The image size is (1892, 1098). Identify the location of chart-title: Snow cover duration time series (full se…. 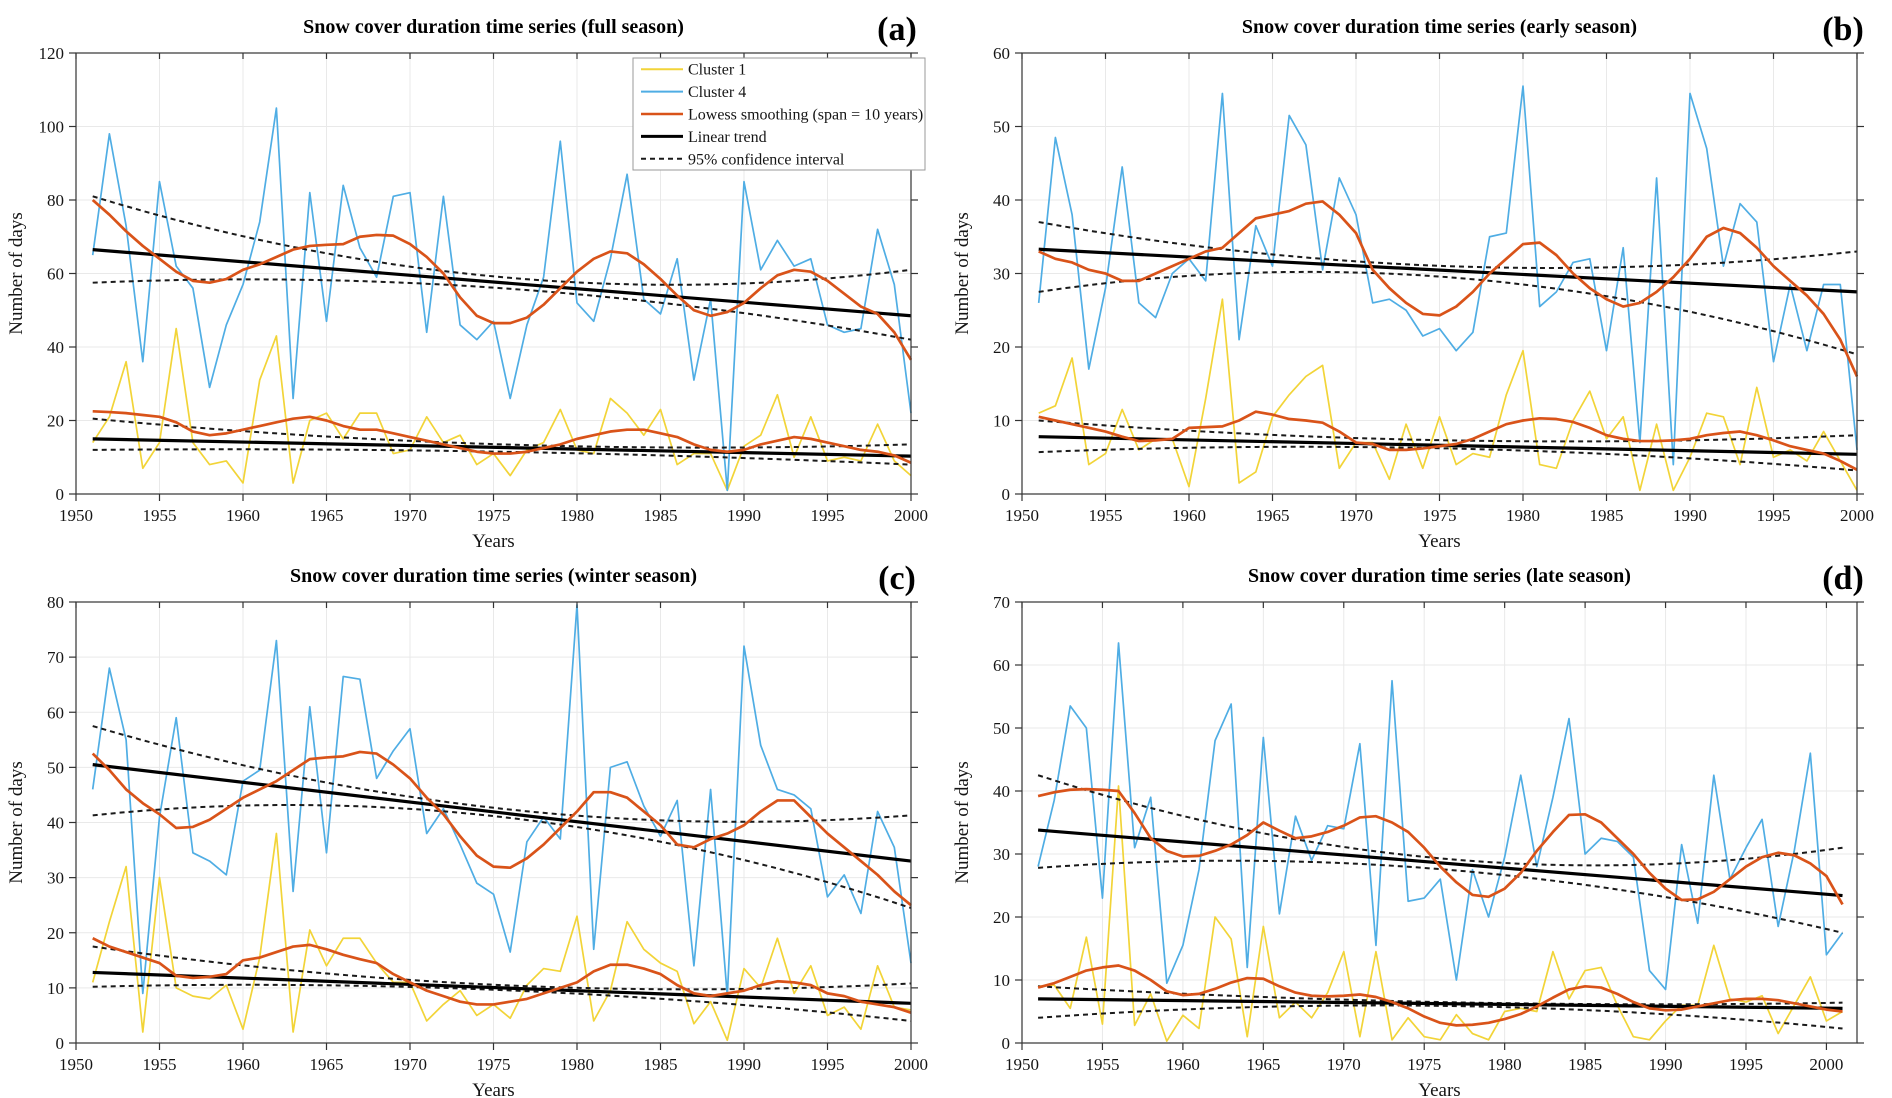
(493, 27).